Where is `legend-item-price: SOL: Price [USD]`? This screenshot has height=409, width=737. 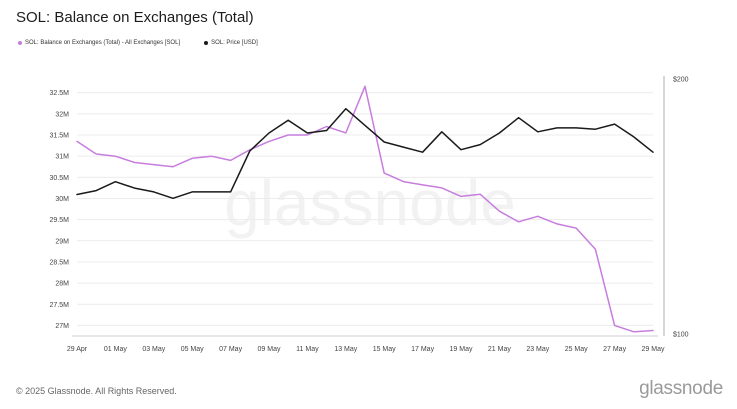
legend-item-price: SOL: Price [USD] is located at coordinates (231, 43).